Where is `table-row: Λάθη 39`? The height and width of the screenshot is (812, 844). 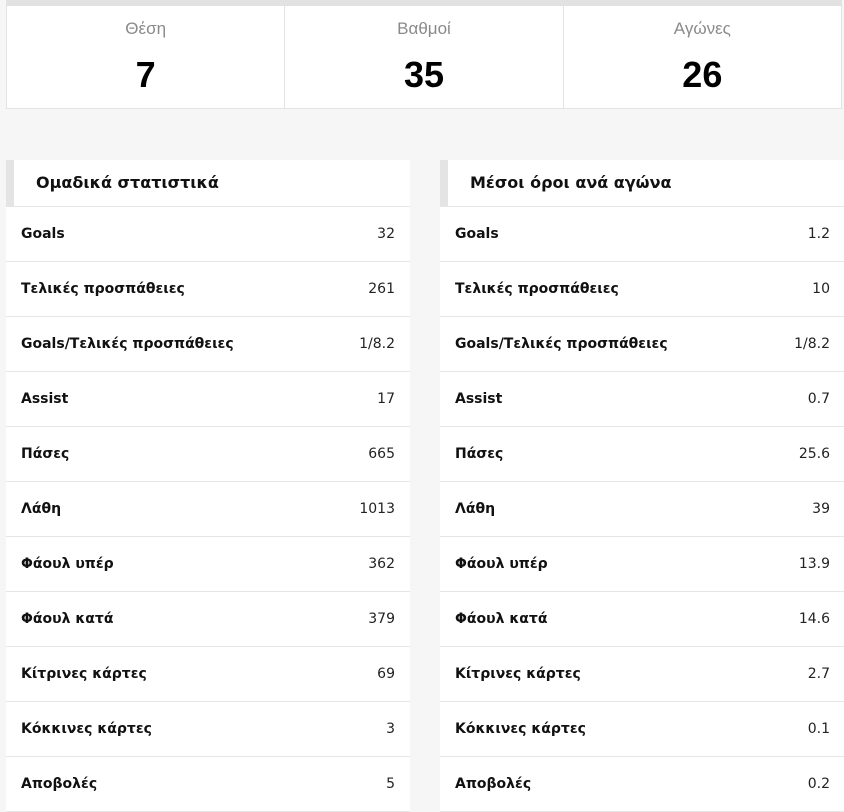
table-row: Λάθη 39 is located at coordinates (642, 509).